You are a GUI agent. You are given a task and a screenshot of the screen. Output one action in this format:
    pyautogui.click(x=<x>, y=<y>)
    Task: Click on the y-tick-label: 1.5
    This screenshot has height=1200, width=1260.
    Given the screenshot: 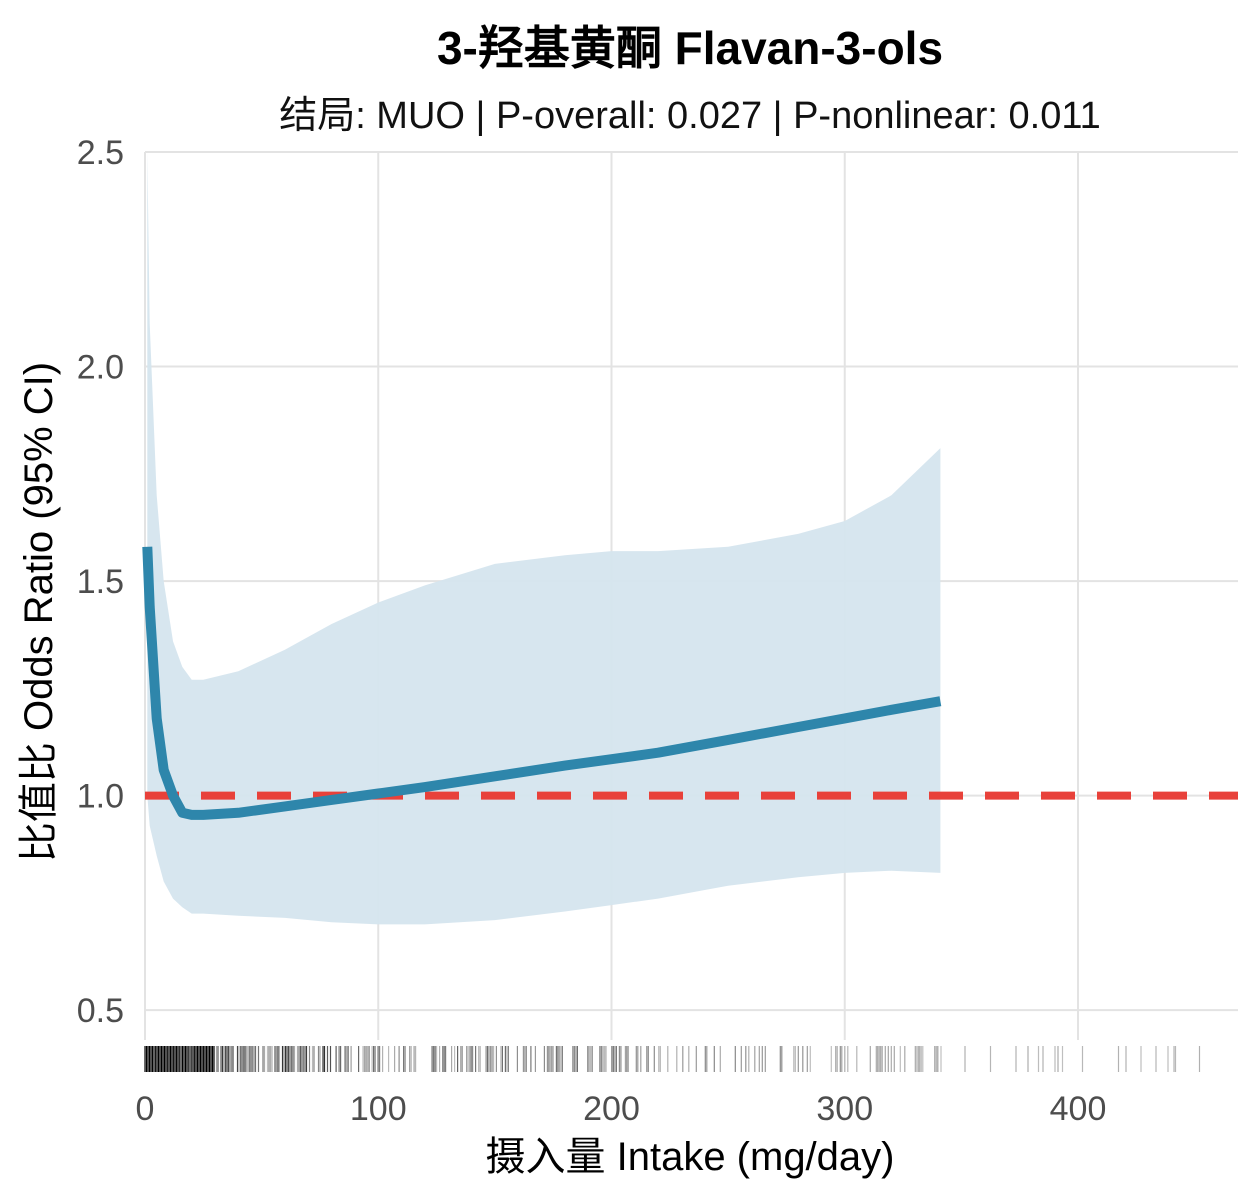 What is the action you would take?
    pyautogui.click(x=100, y=582)
    